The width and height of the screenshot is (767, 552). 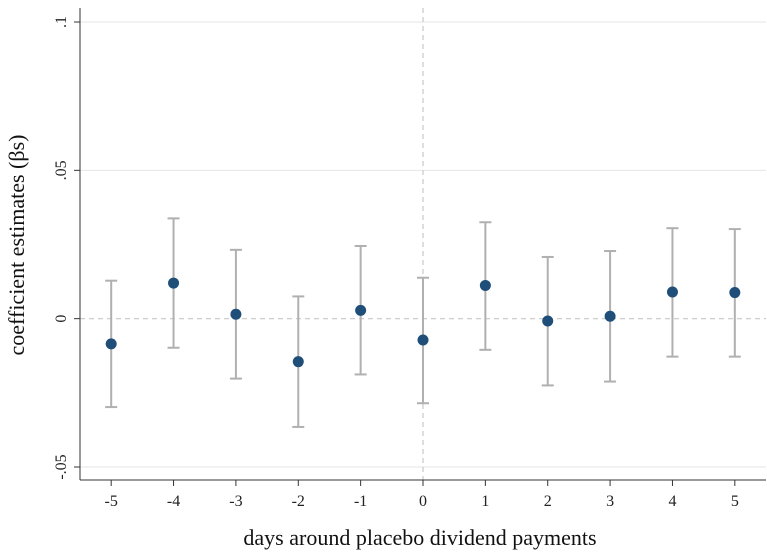 I want to click on x-tick-label: 2, so click(x=548, y=501).